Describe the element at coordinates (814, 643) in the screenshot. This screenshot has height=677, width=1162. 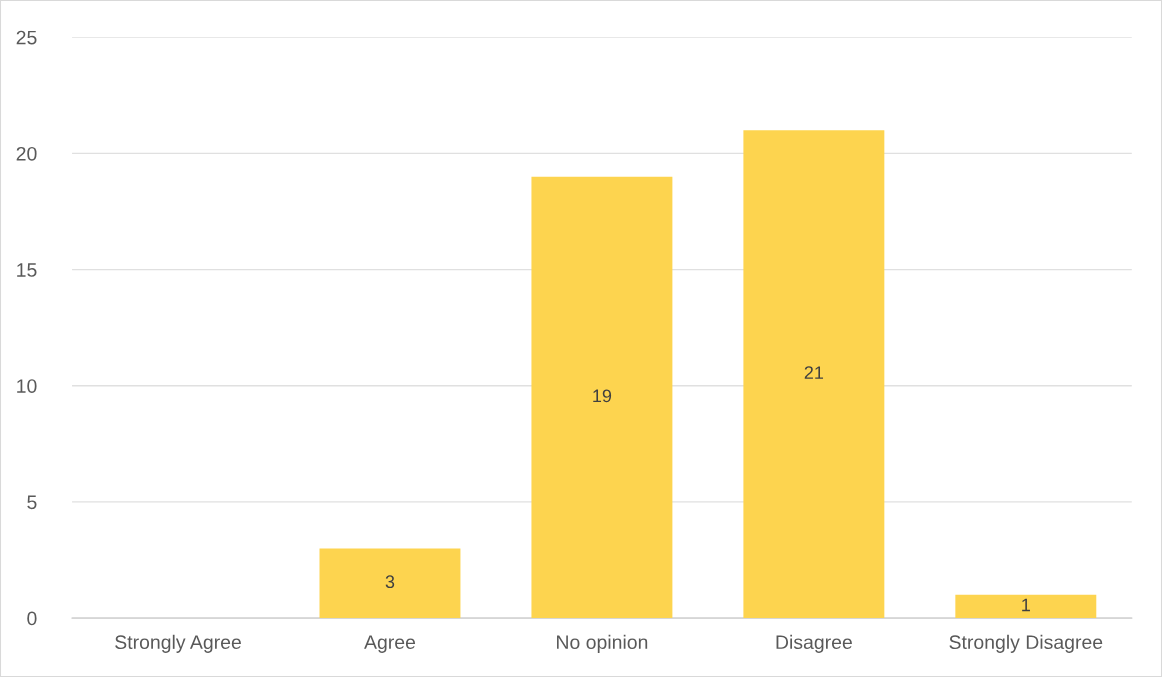
I see `x-tick-label: Disagree` at that location.